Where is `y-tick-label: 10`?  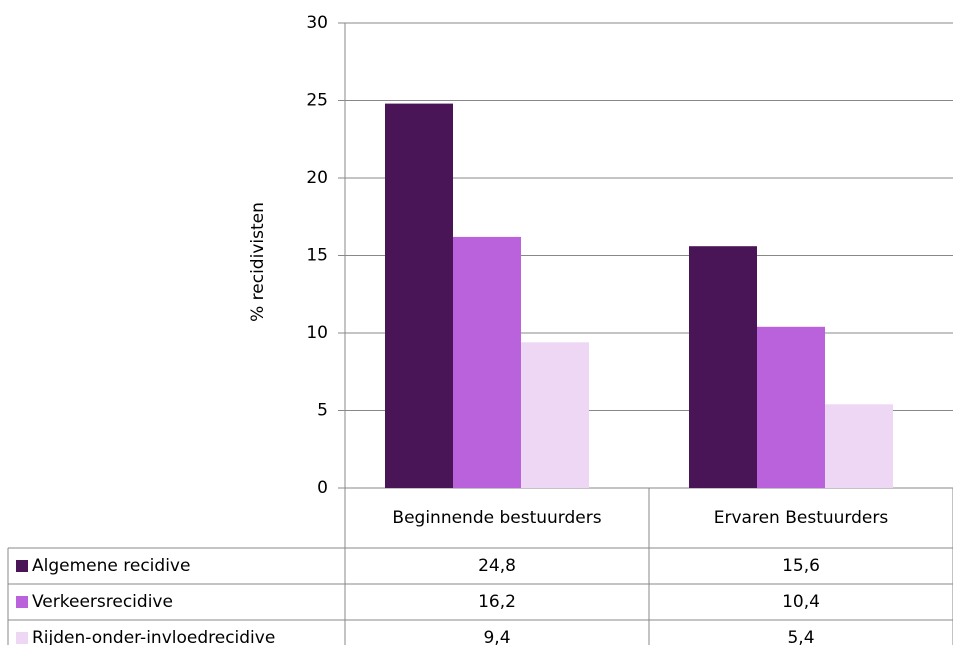
y-tick-label: 10 is located at coordinates (317, 333).